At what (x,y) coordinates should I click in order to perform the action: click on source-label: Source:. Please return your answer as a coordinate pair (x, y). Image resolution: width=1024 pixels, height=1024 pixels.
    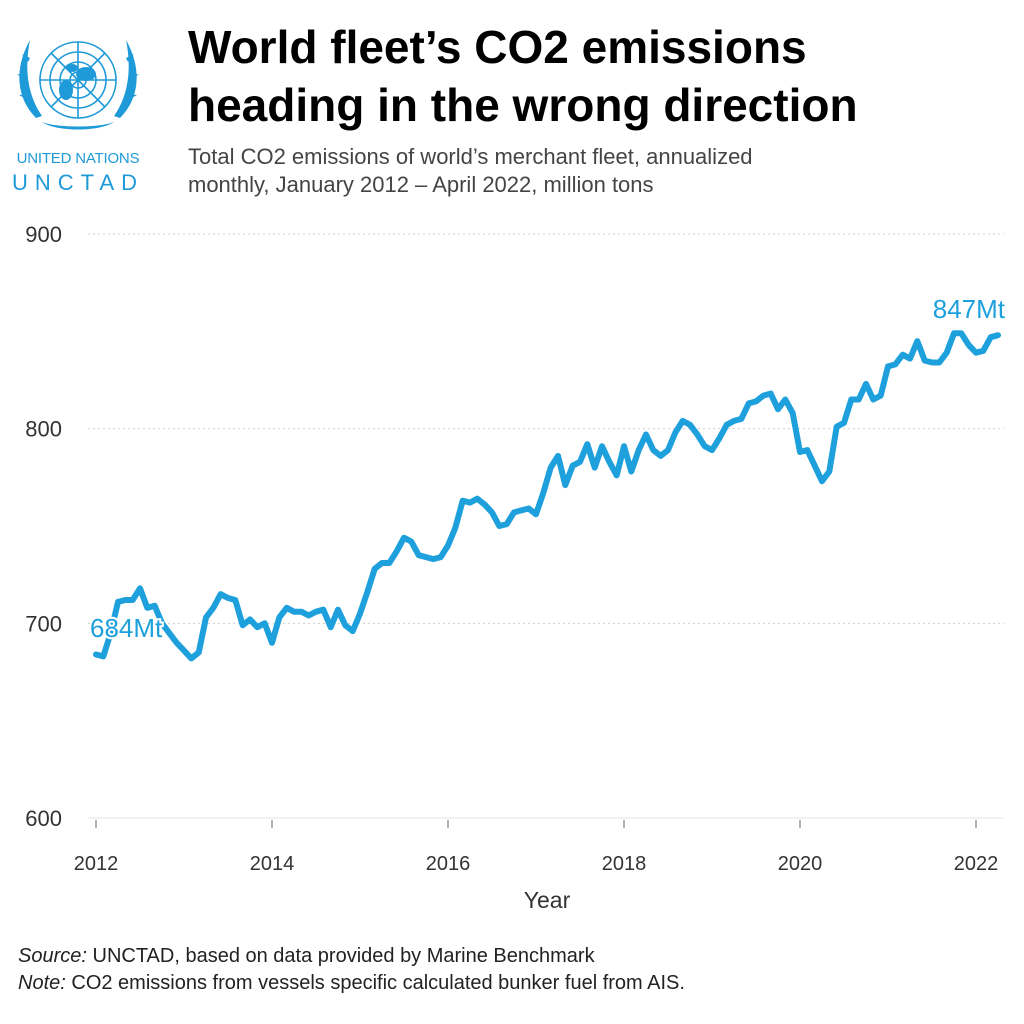
    Looking at the image, I should click on (52, 956).